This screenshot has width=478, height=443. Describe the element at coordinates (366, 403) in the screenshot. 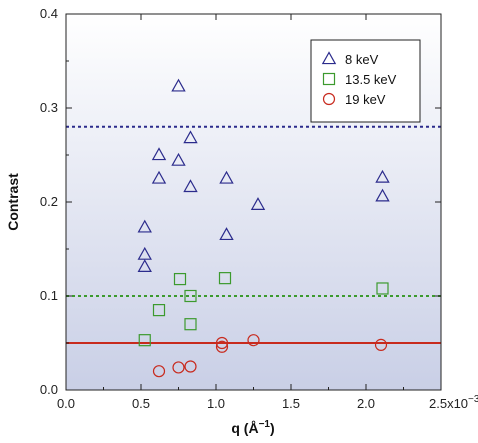

I see `x-tick-label: 2.0` at that location.